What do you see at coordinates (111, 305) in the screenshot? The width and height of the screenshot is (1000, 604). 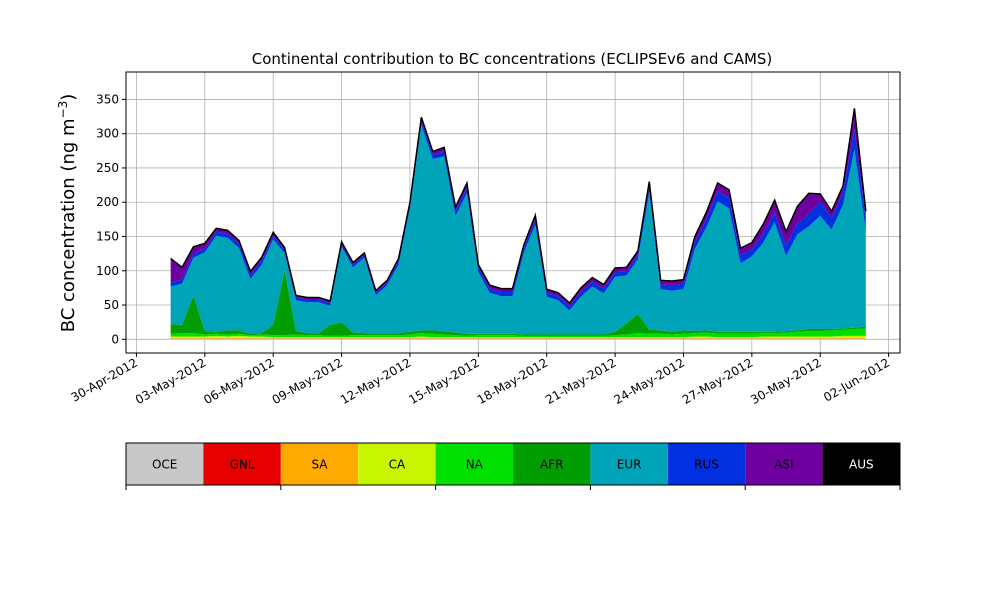 I see `y-tick-label: 50` at bounding box center [111, 305].